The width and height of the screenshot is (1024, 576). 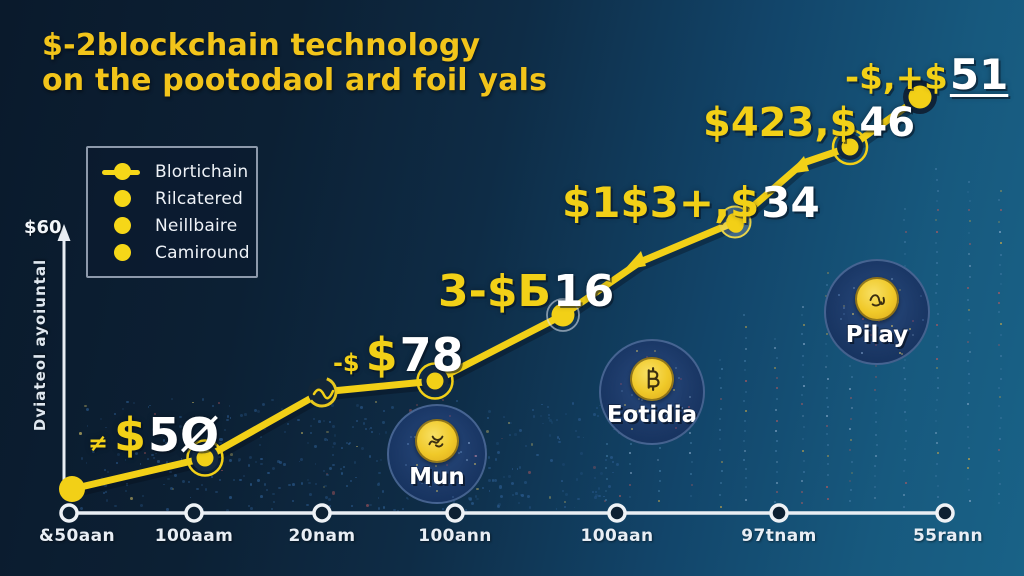 I want to click on data-point, so click(x=322, y=392).